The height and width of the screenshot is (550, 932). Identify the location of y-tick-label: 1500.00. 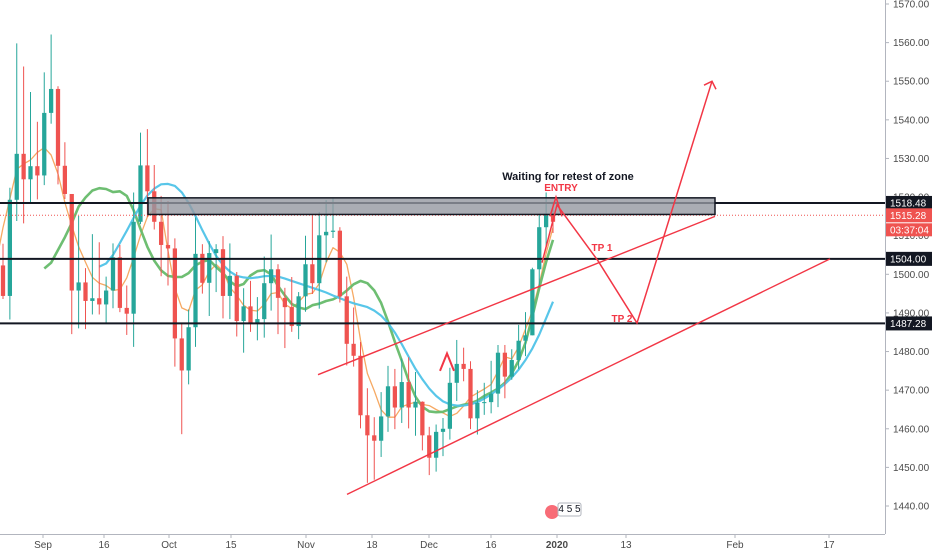
(911, 275).